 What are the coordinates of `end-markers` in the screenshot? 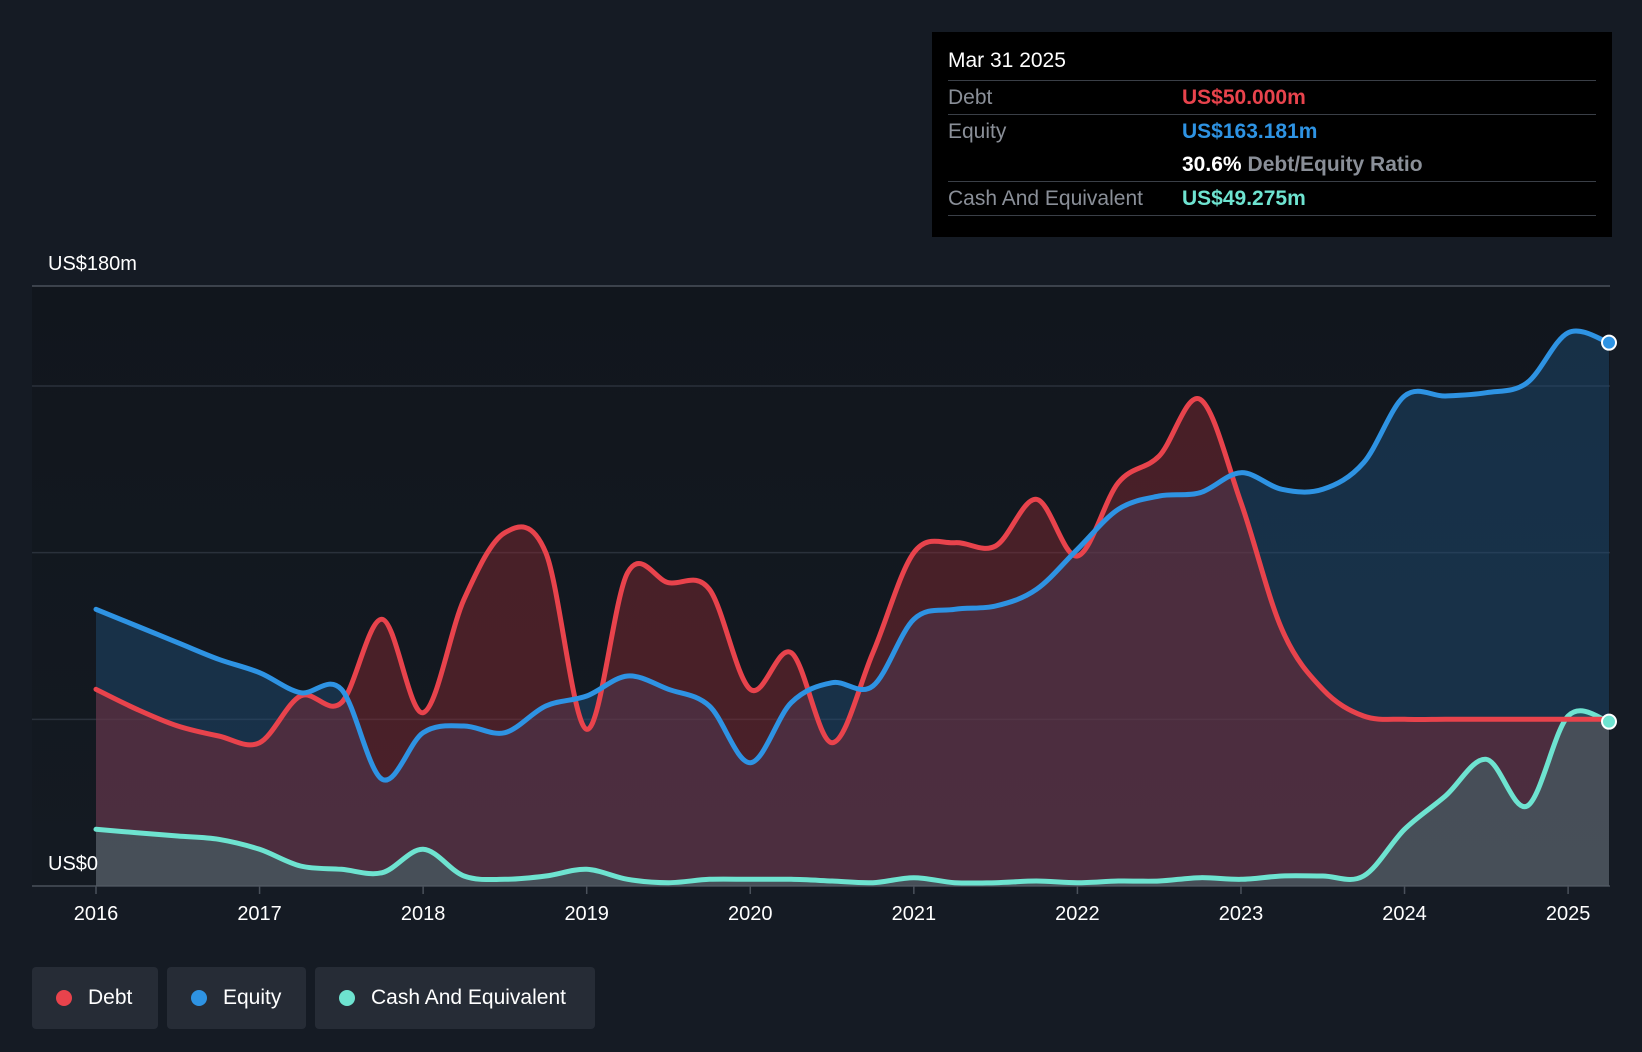 It's located at (1609, 532).